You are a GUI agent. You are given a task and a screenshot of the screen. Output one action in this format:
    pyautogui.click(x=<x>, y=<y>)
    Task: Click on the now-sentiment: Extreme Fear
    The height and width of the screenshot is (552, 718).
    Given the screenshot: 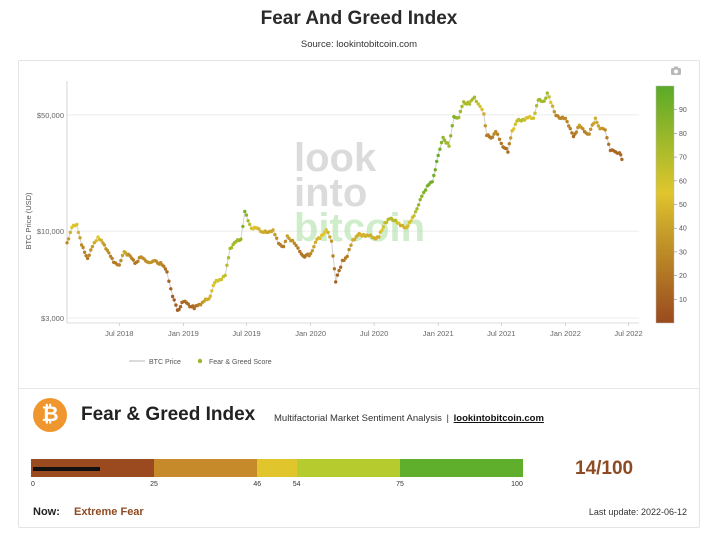 What is the action you would take?
    pyautogui.click(x=109, y=512)
    